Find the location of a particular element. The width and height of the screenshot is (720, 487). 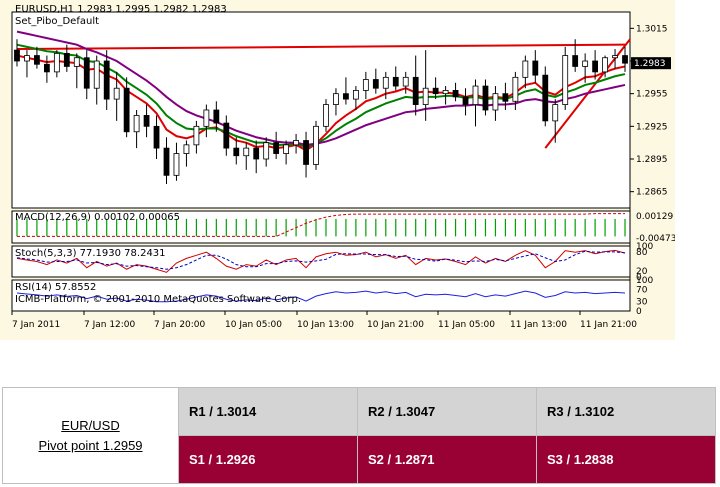

indicator-label: Set_Pibo_Default is located at coordinates (57, 21).